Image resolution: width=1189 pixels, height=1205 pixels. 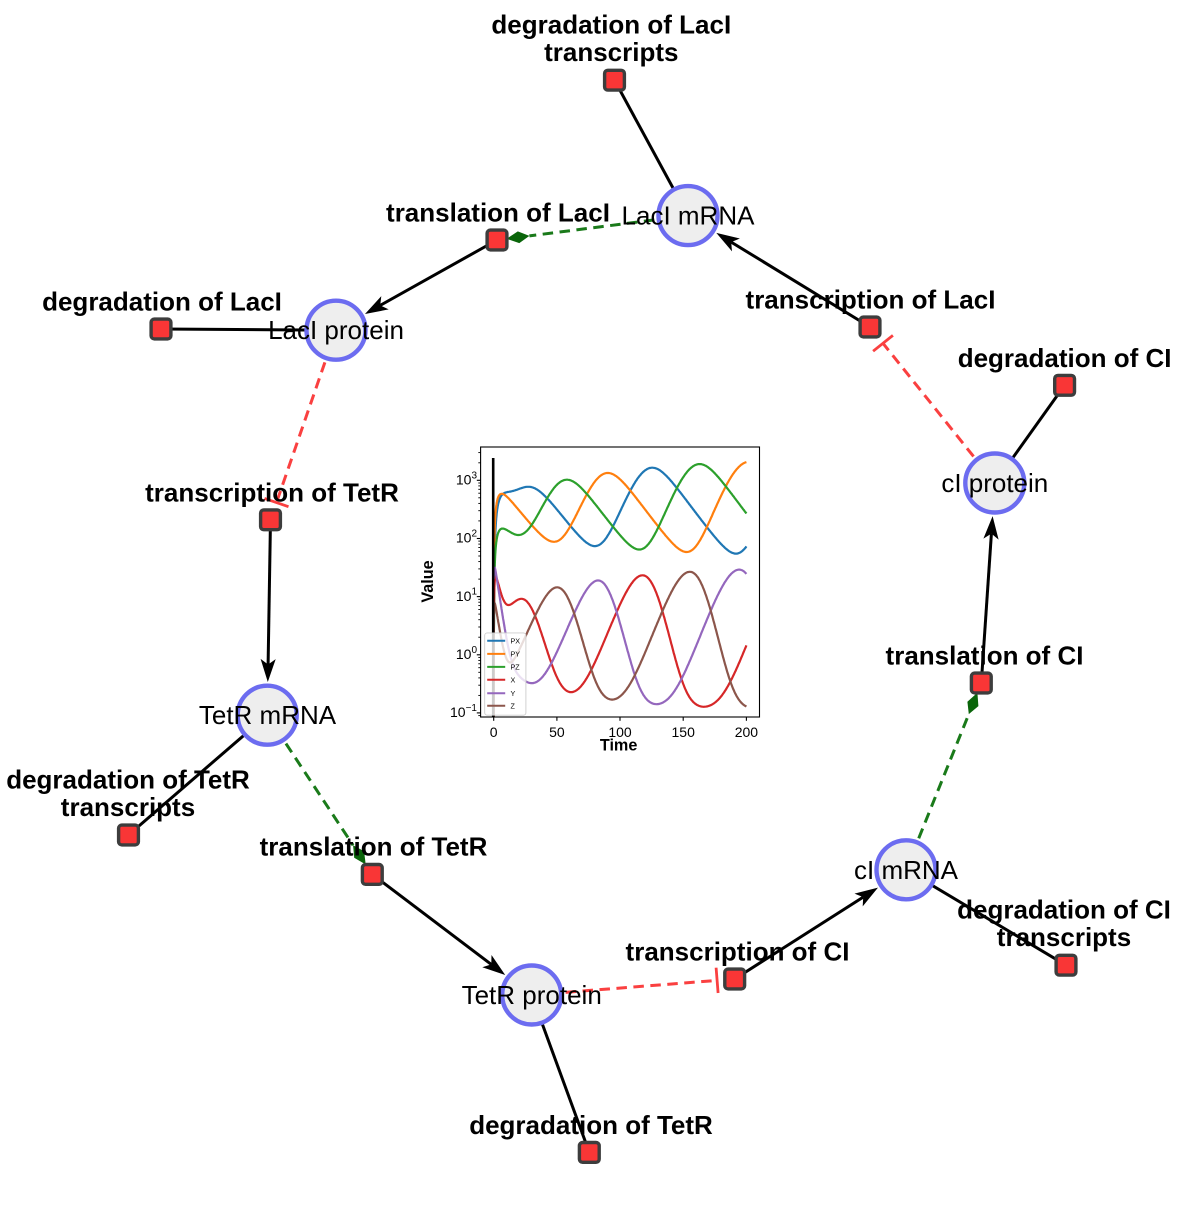 I want to click on svg-text: 103, so click(x=467, y=478).